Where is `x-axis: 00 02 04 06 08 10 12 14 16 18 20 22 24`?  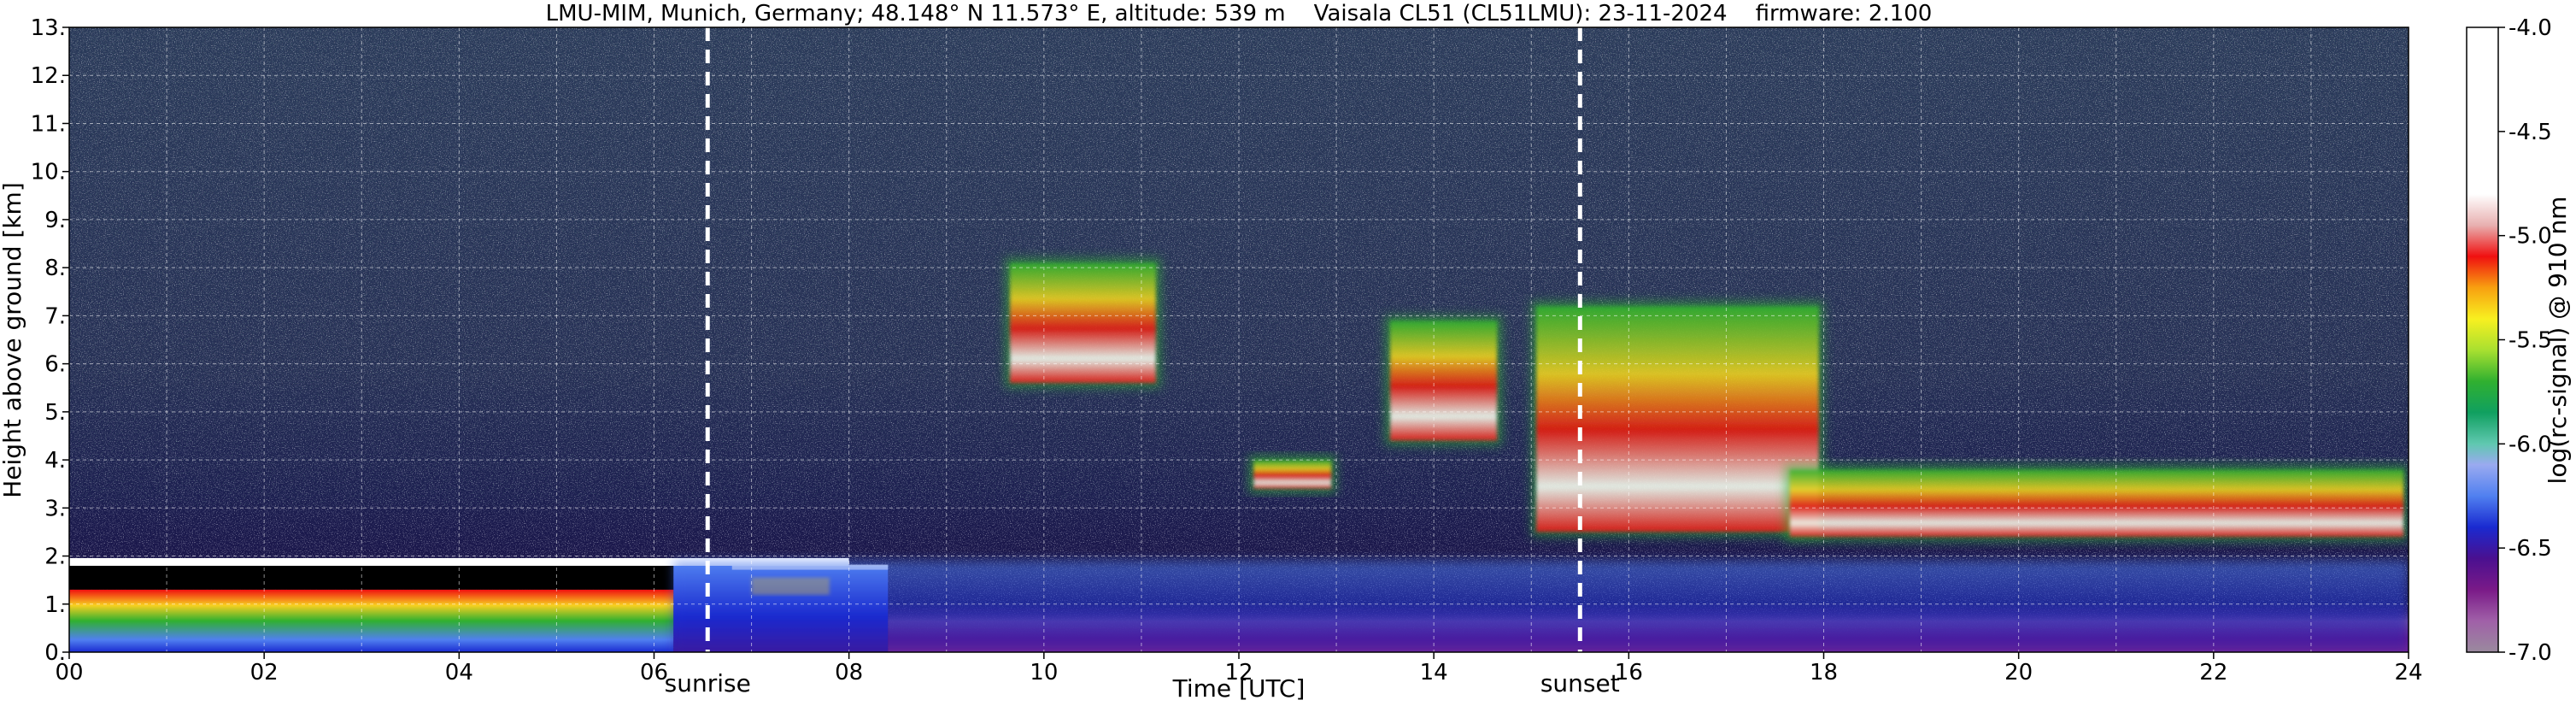
x-axis: 00 02 04 06 08 10 12 14 16 18 20 22 24 is located at coordinates (1239, 668).